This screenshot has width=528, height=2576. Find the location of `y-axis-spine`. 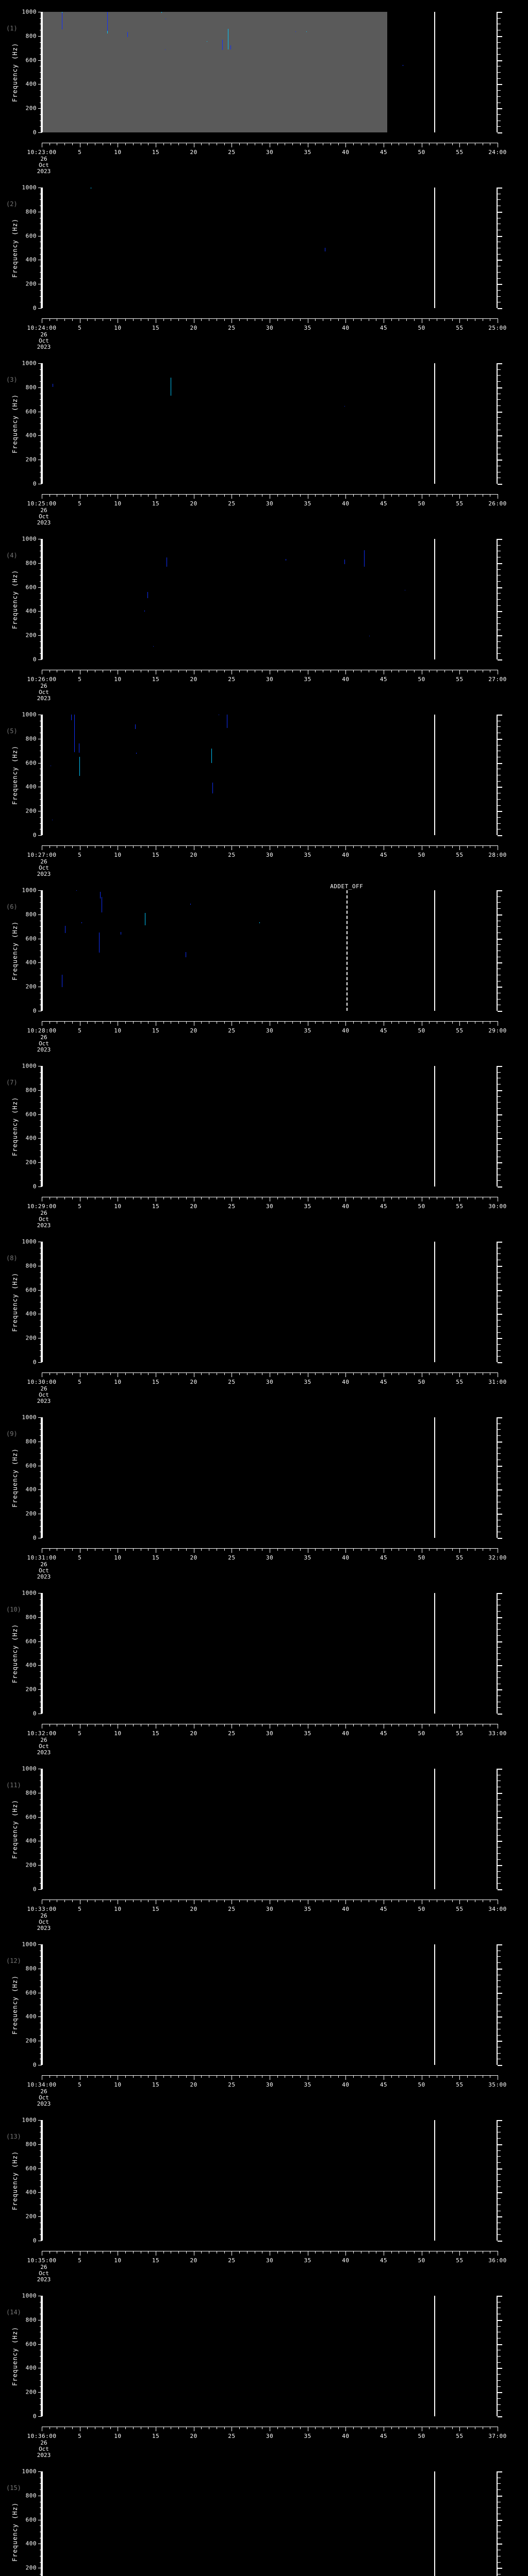

y-axis-spine is located at coordinates (41, 775).